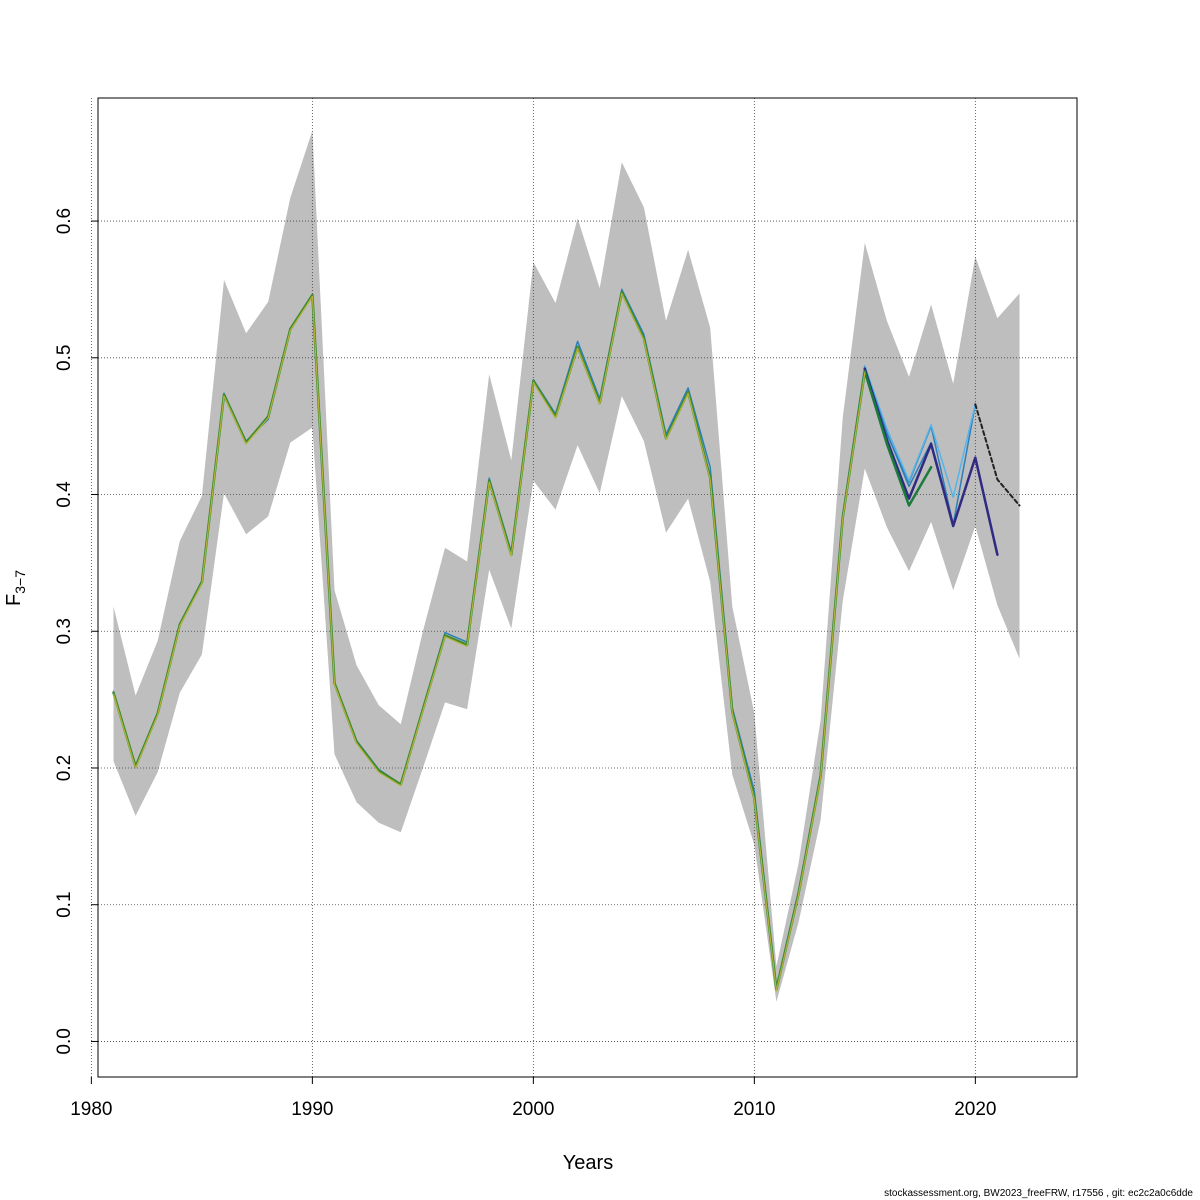 The image size is (1200, 1200). I want to click on y-tick-label: 0.1, so click(64, 904).